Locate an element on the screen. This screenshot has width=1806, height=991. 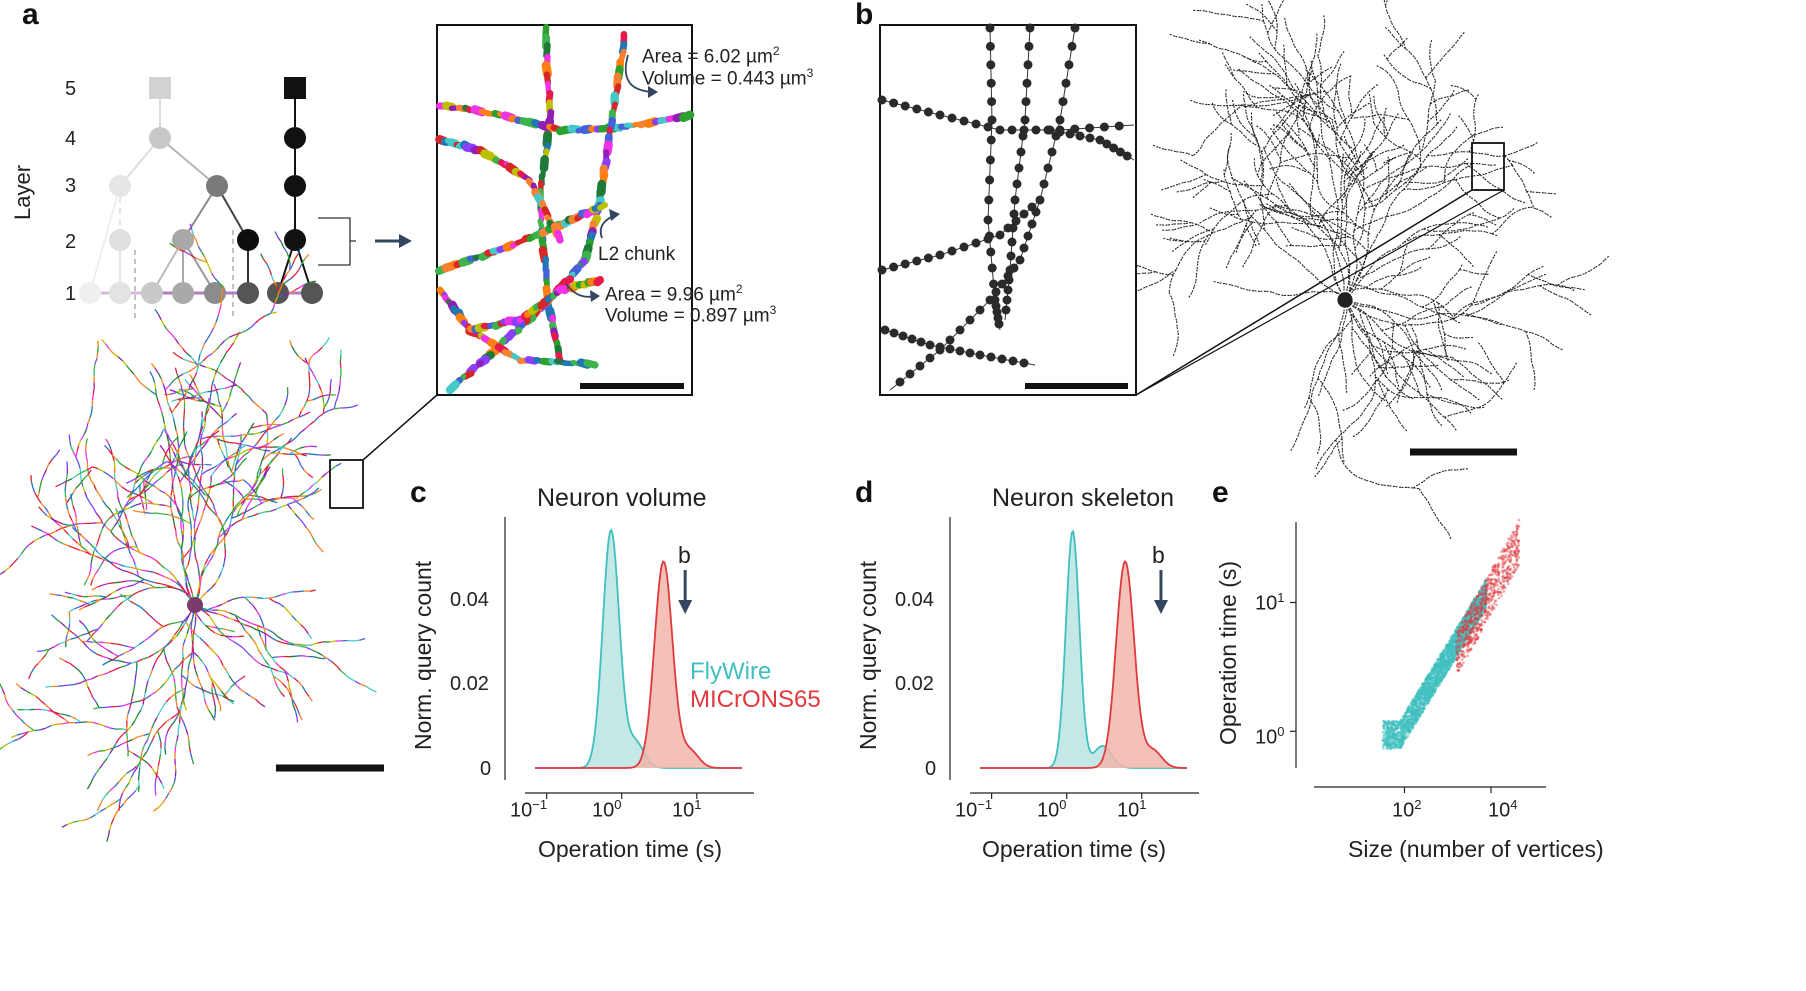
chart-c-xtick-1: 10⁰ is located at coordinates (607, 809).